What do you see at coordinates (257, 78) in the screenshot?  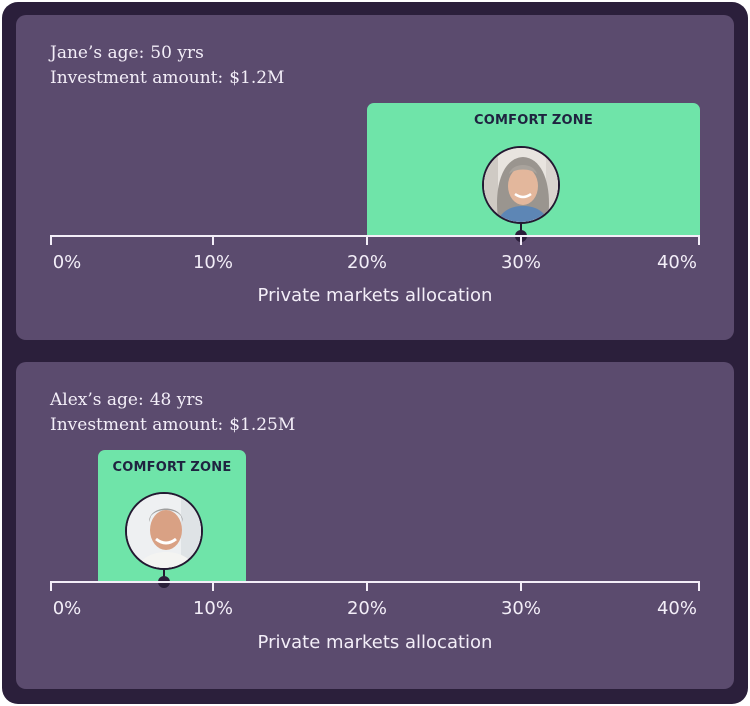 I see `amount-value: $1.2M` at bounding box center [257, 78].